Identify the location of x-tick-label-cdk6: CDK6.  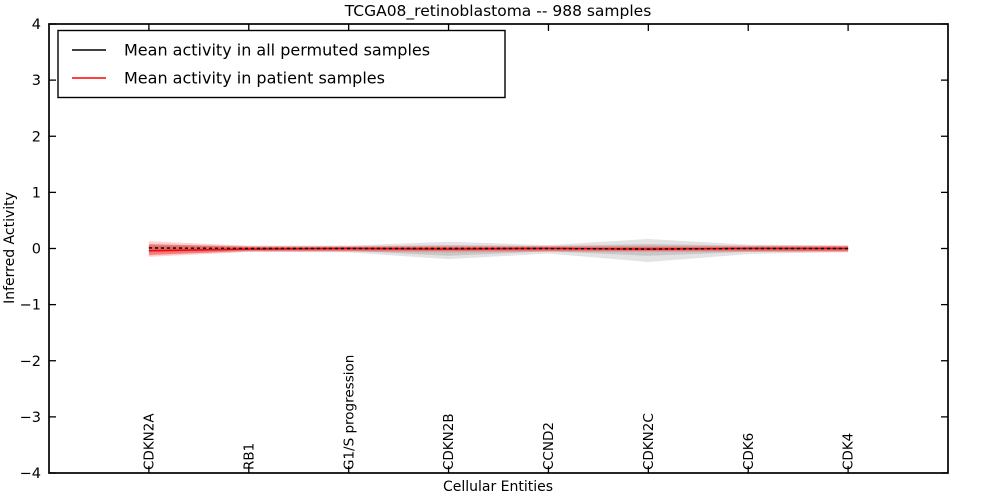
(749, 451).